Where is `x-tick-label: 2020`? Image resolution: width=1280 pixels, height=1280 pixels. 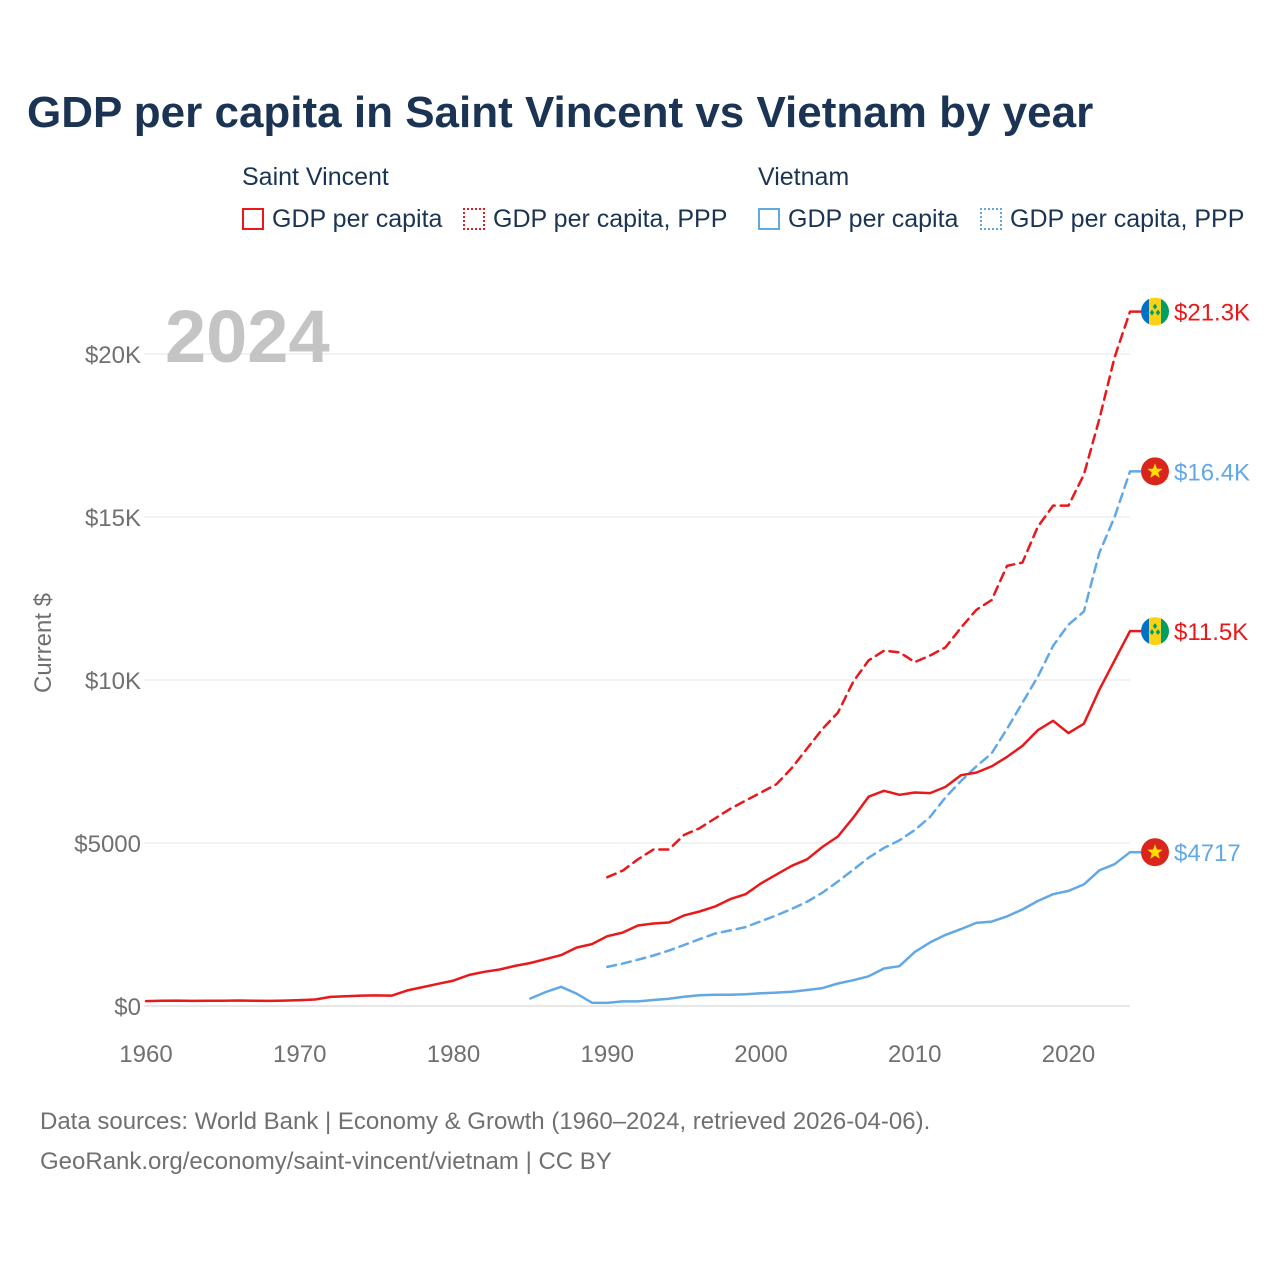
x-tick-label: 2020 is located at coordinates (1068, 1054).